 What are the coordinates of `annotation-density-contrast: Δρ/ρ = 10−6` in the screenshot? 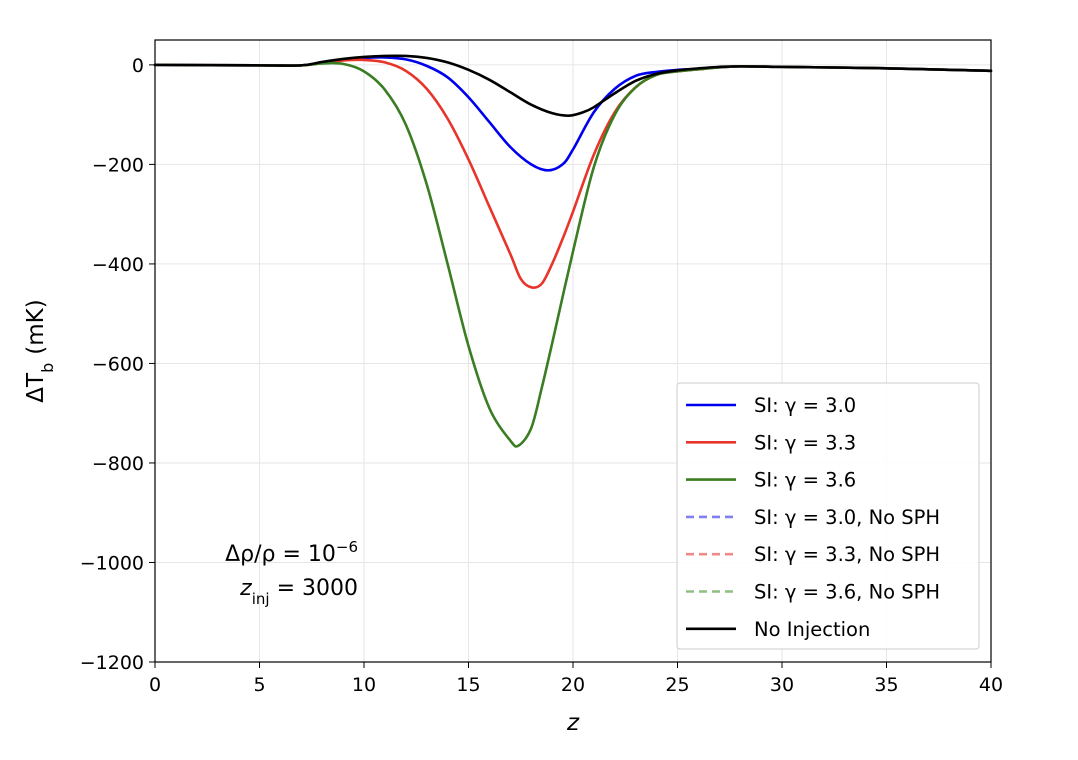 It's located at (291, 552).